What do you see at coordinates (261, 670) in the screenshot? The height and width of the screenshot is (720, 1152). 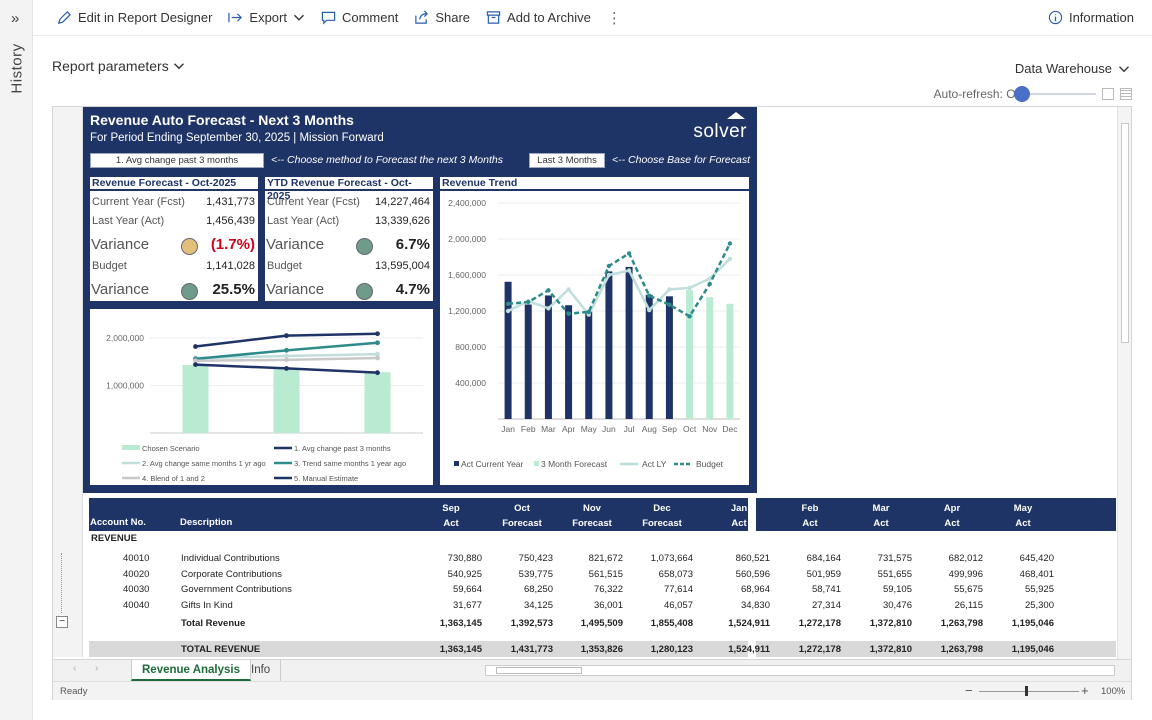 I see `tab-info: Info` at bounding box center [261, 670].